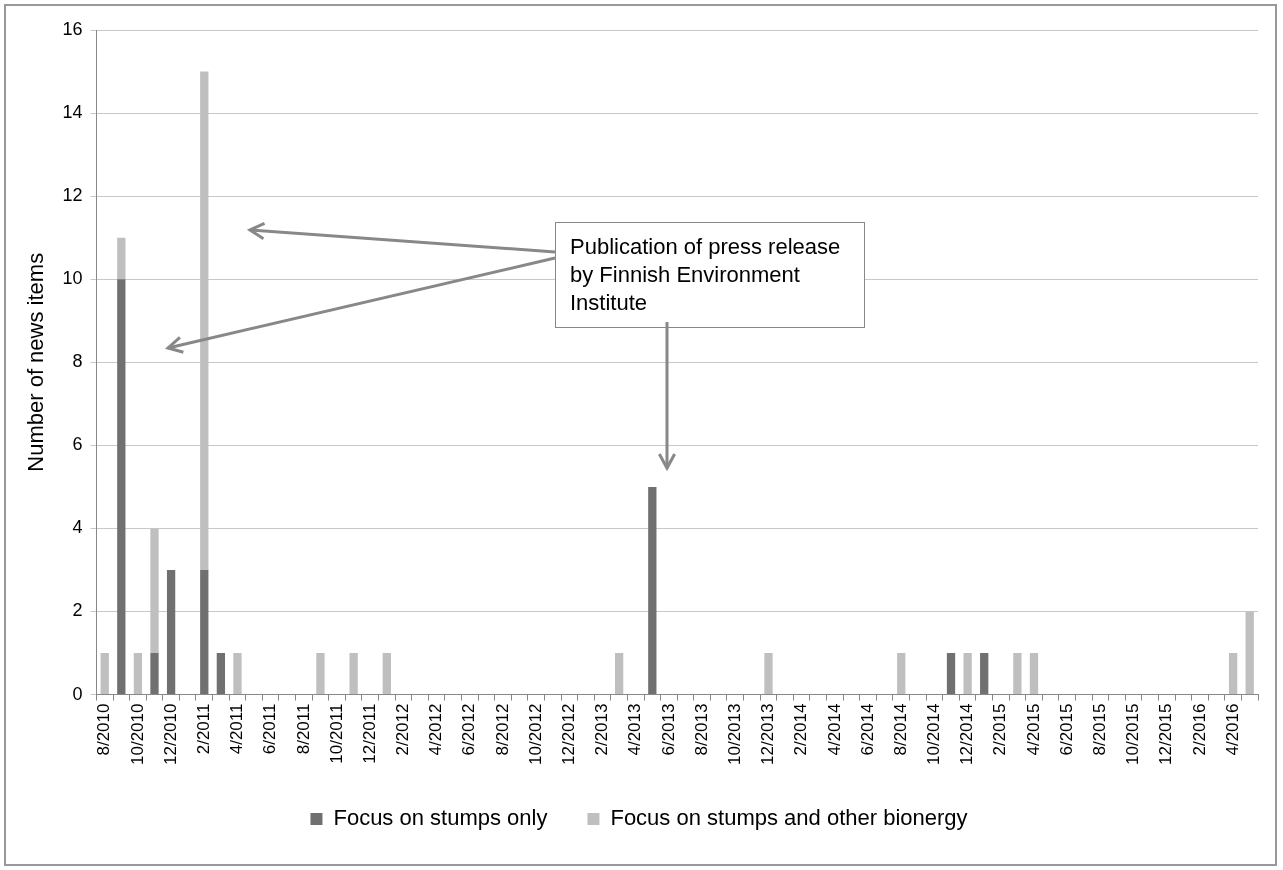  I want to click on y-axis-title: Number of news items, so click(36, 362).